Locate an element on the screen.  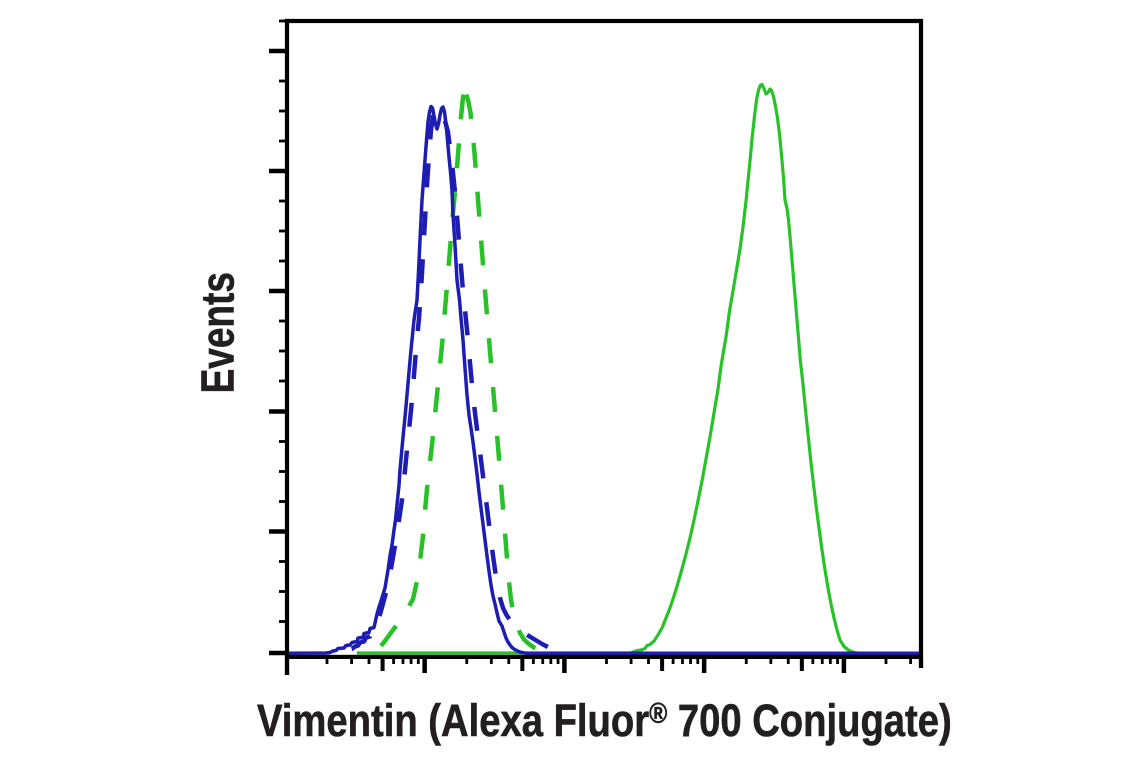
svg-text: Events is located at coordinates (218, 332).